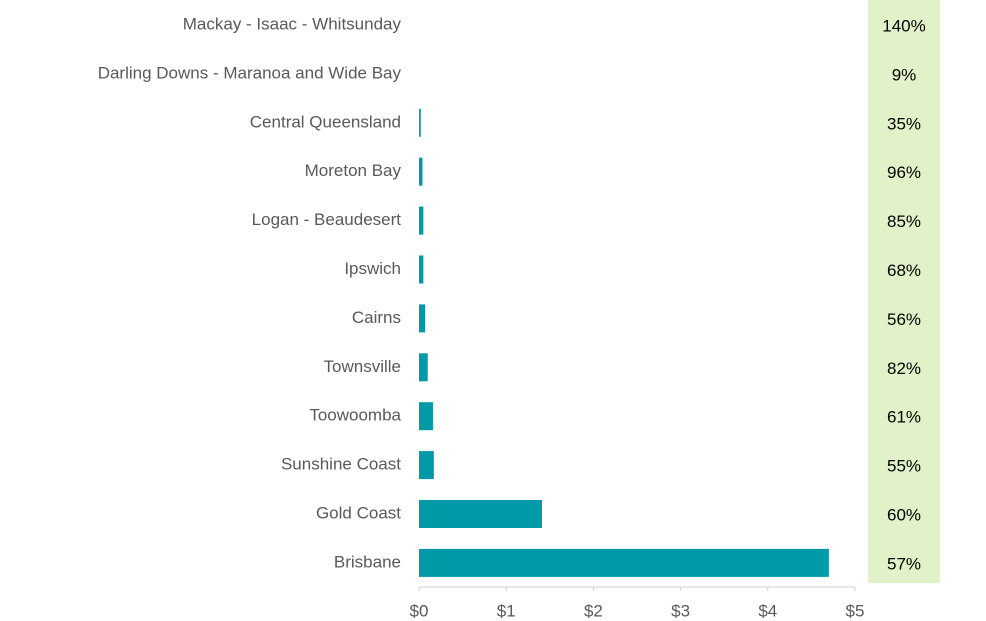 This screenshot has height=621, width=986. What do you see at coordinates (904, 74) in the screenshot?
I see `side-value-label: 9%` at bounding box center [904, 74].